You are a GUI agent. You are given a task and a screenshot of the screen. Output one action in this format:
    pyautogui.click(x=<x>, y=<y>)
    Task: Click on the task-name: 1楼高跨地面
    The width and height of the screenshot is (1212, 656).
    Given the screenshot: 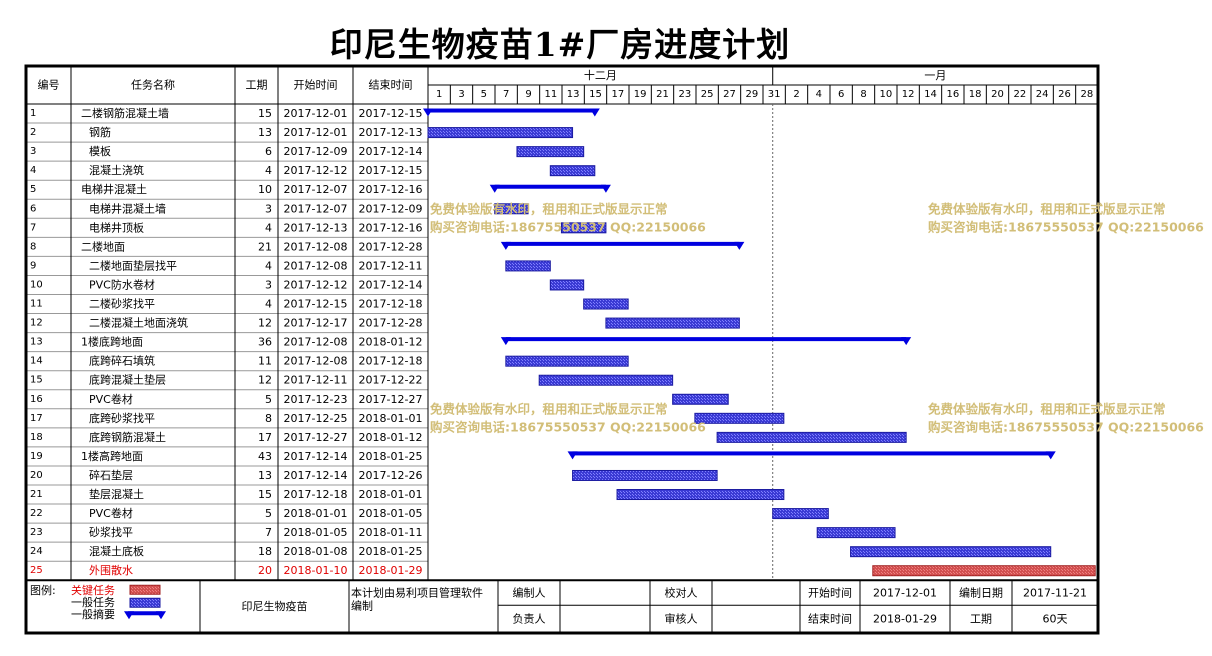 What is the action you would take?
    pyautogui.click(x=112, y=456)
    